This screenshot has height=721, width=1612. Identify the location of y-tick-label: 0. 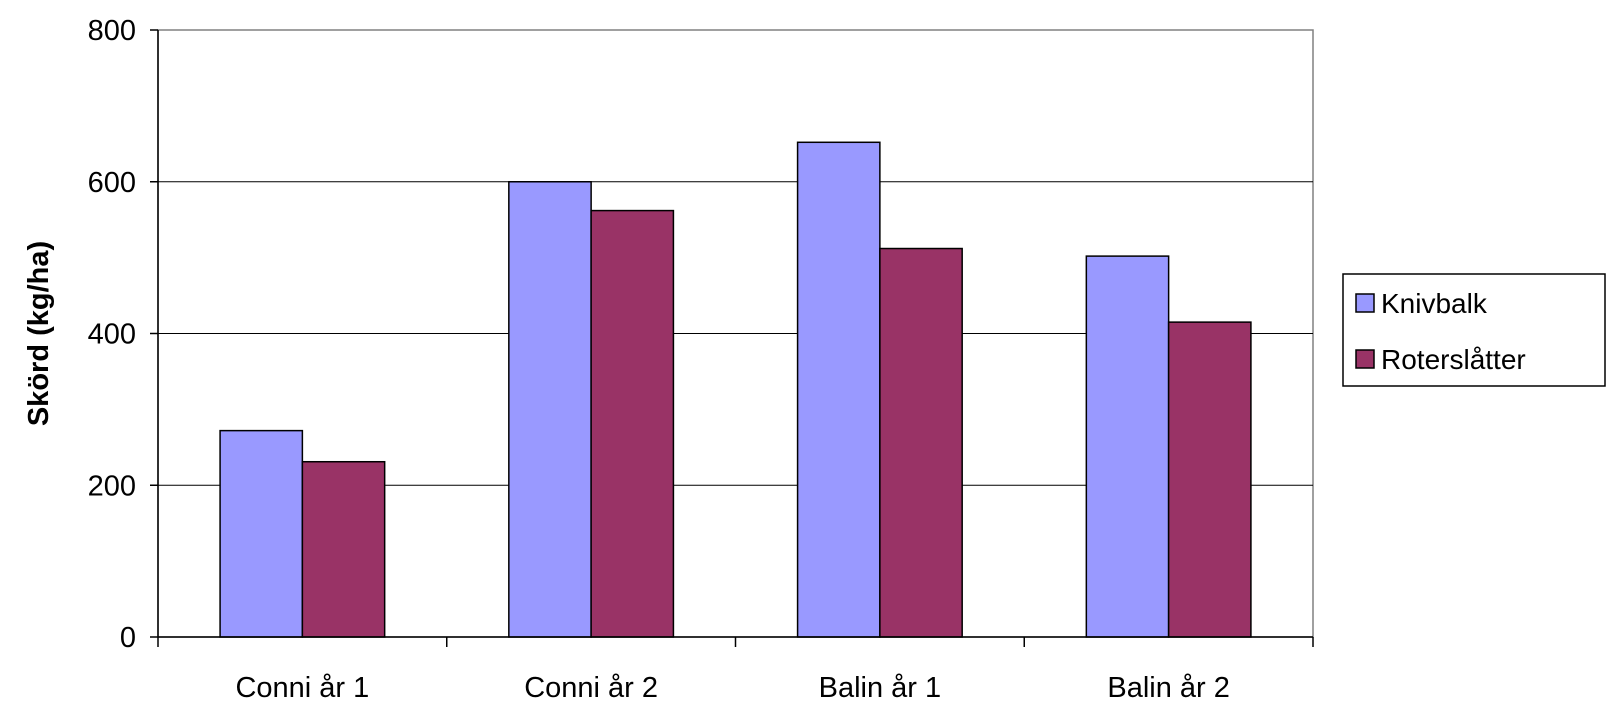
(128, 638).